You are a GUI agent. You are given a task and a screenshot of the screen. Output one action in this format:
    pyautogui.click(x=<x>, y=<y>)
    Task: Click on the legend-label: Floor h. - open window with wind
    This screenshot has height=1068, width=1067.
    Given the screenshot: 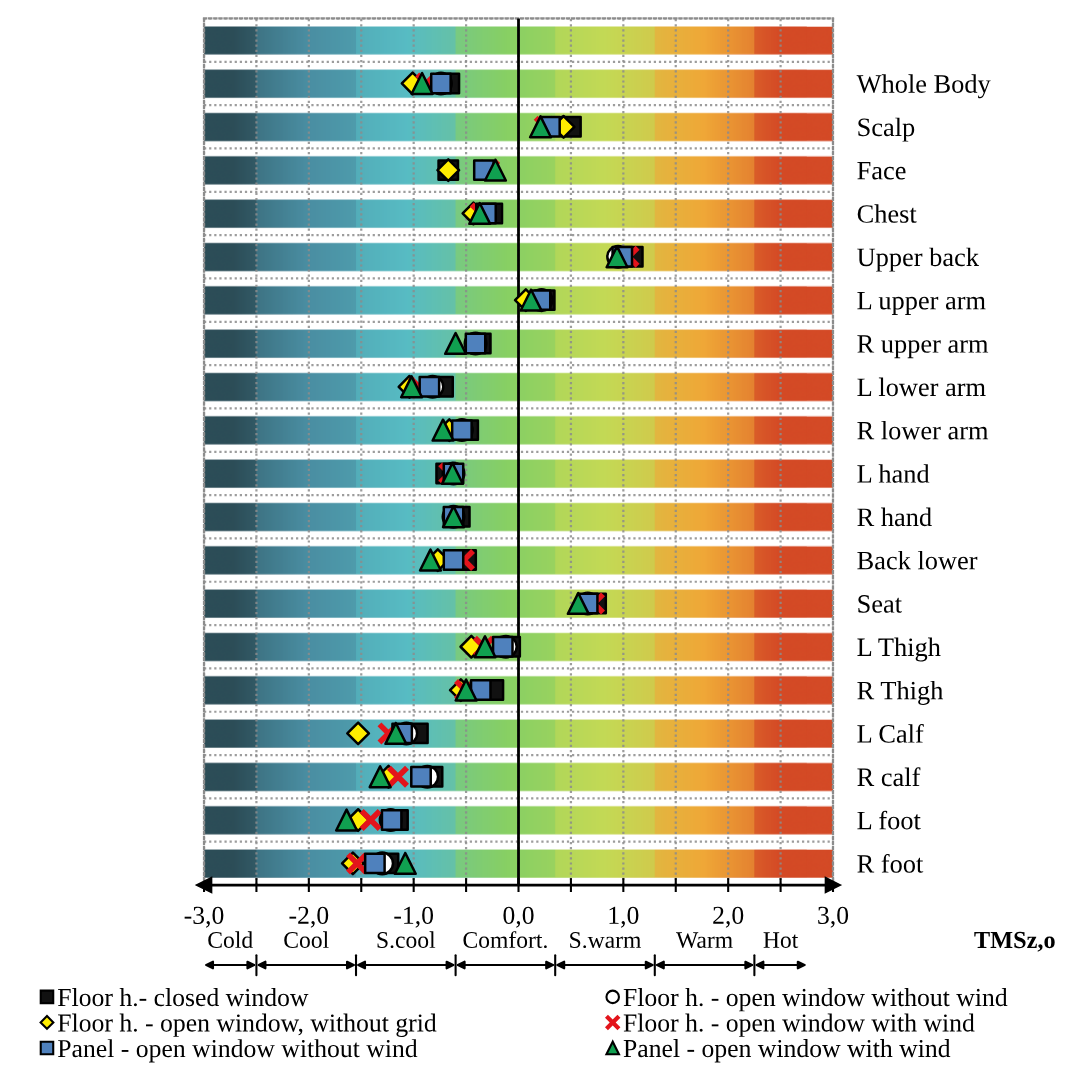 What is the action you would take?
    pyautogui.click(x=799, y=1025)
    